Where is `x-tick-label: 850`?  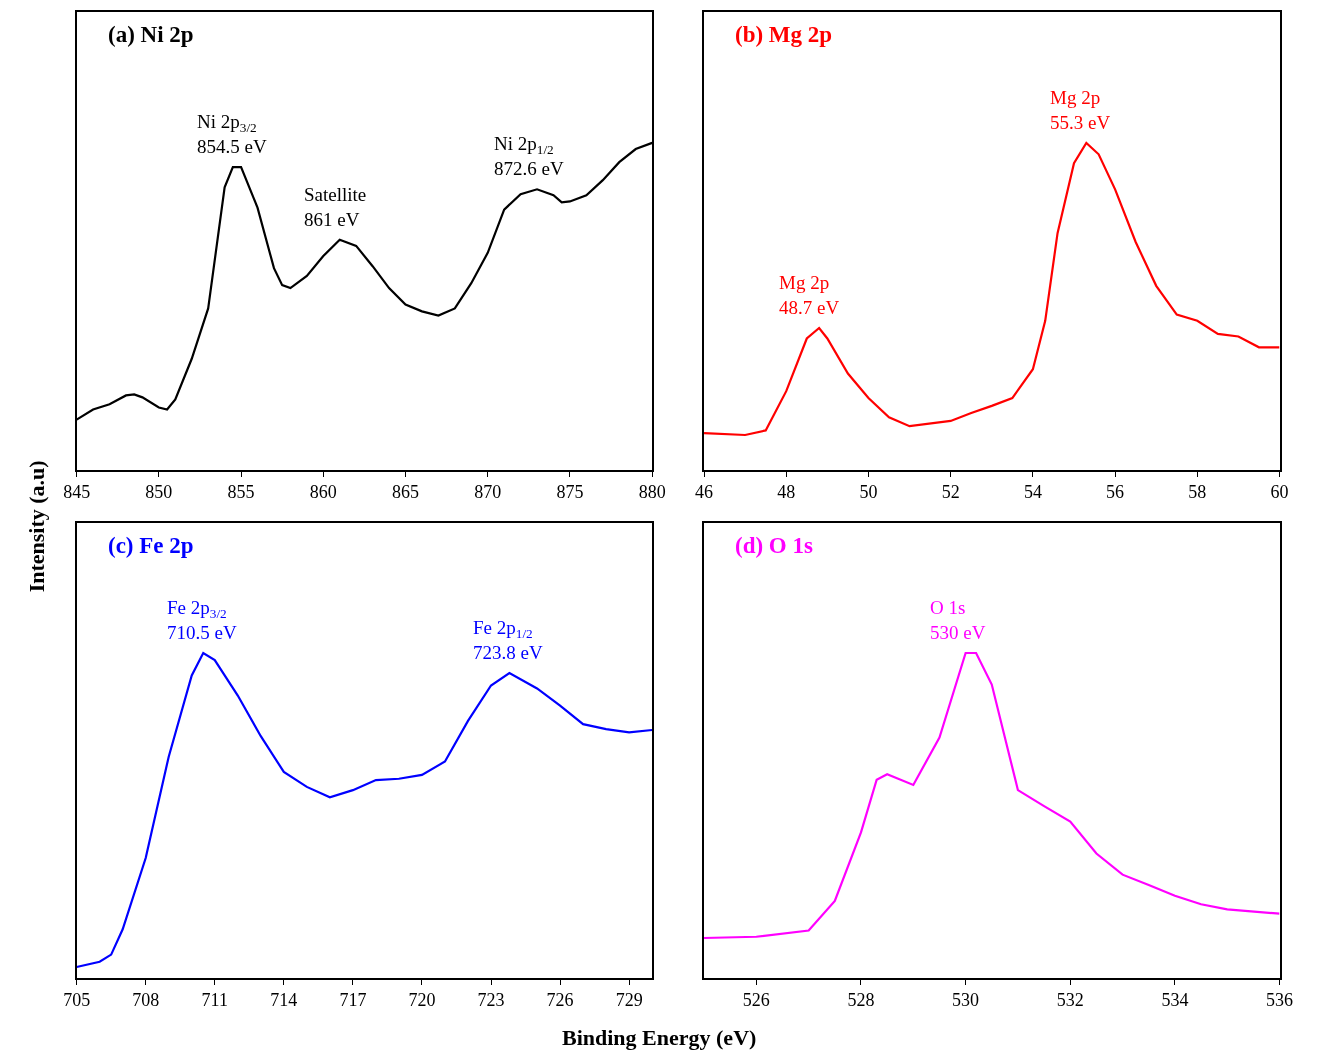
x-tick-label: 850 is located at coordinates (159, 492).